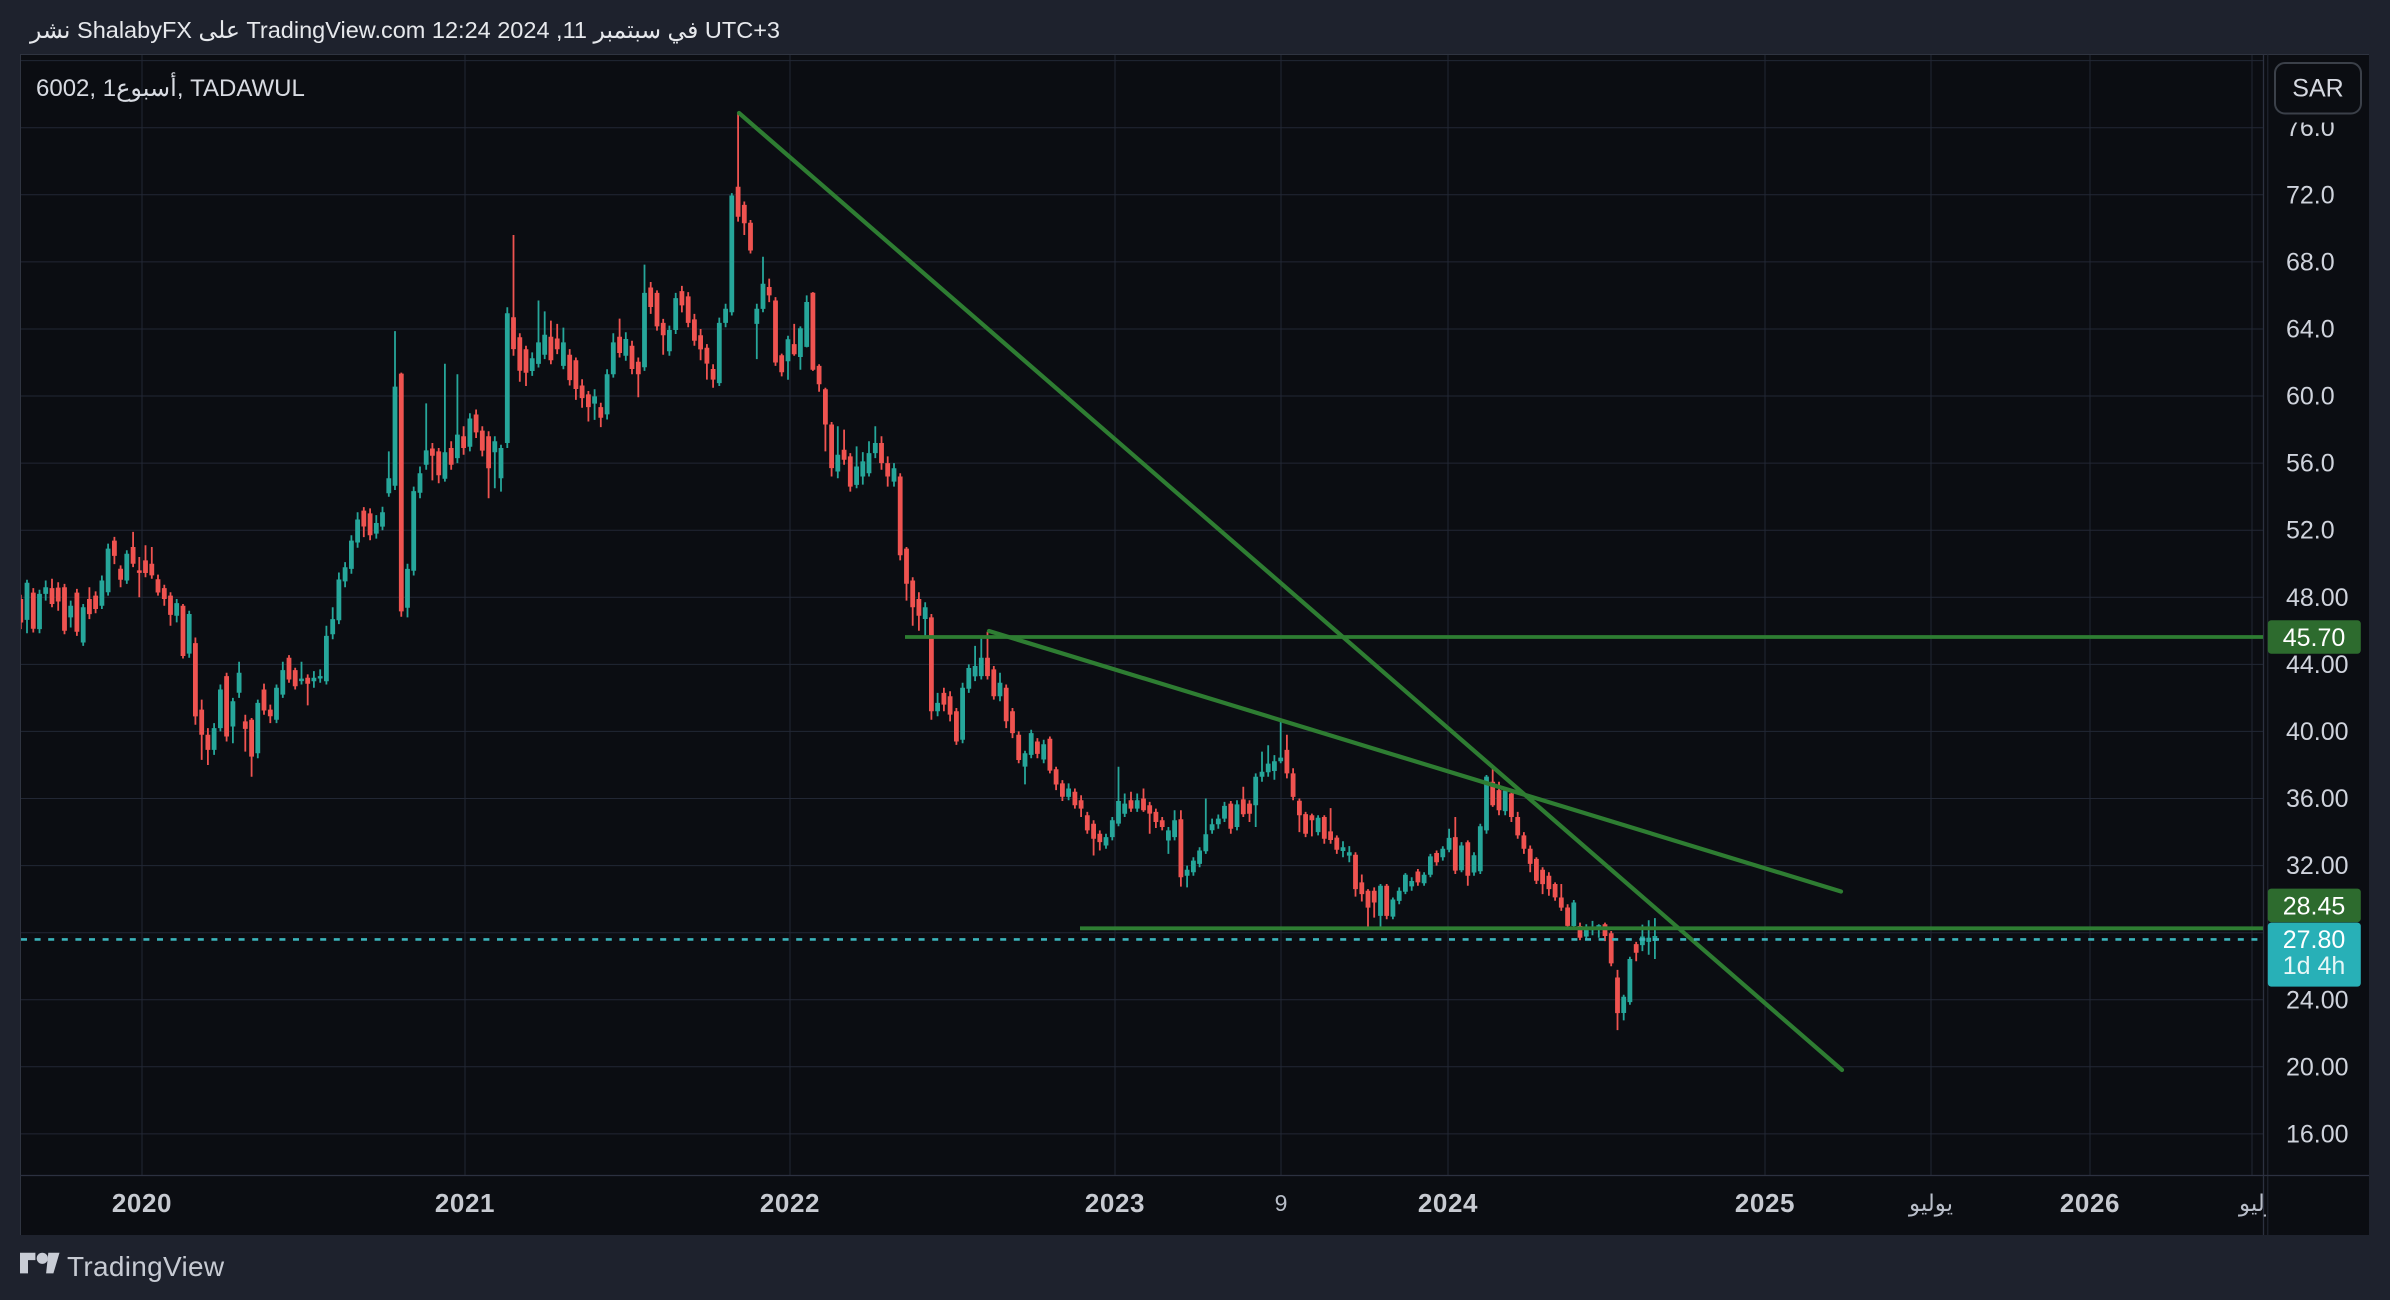 The height and width of the screenshot is (1300, 2390). Describe the element at coordinates (2317, 1067) in the screenshot. I see `svg-text: 20.00` at that location.